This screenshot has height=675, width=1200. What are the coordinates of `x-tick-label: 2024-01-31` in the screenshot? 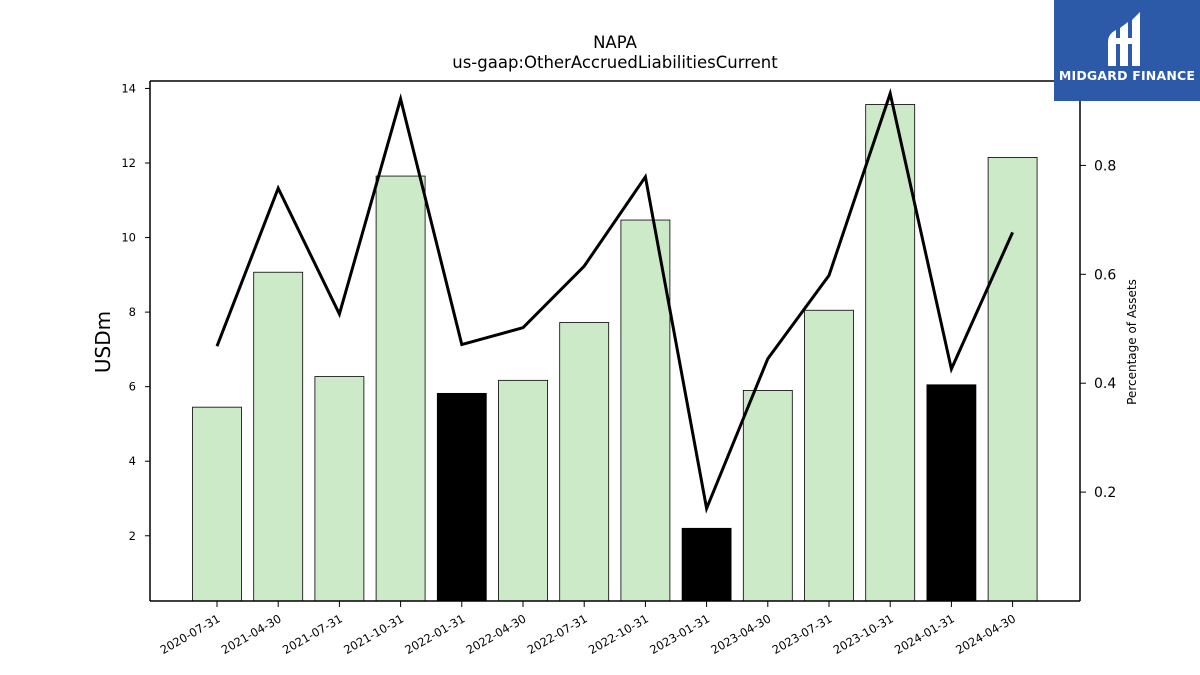 It's located at (924, 634).